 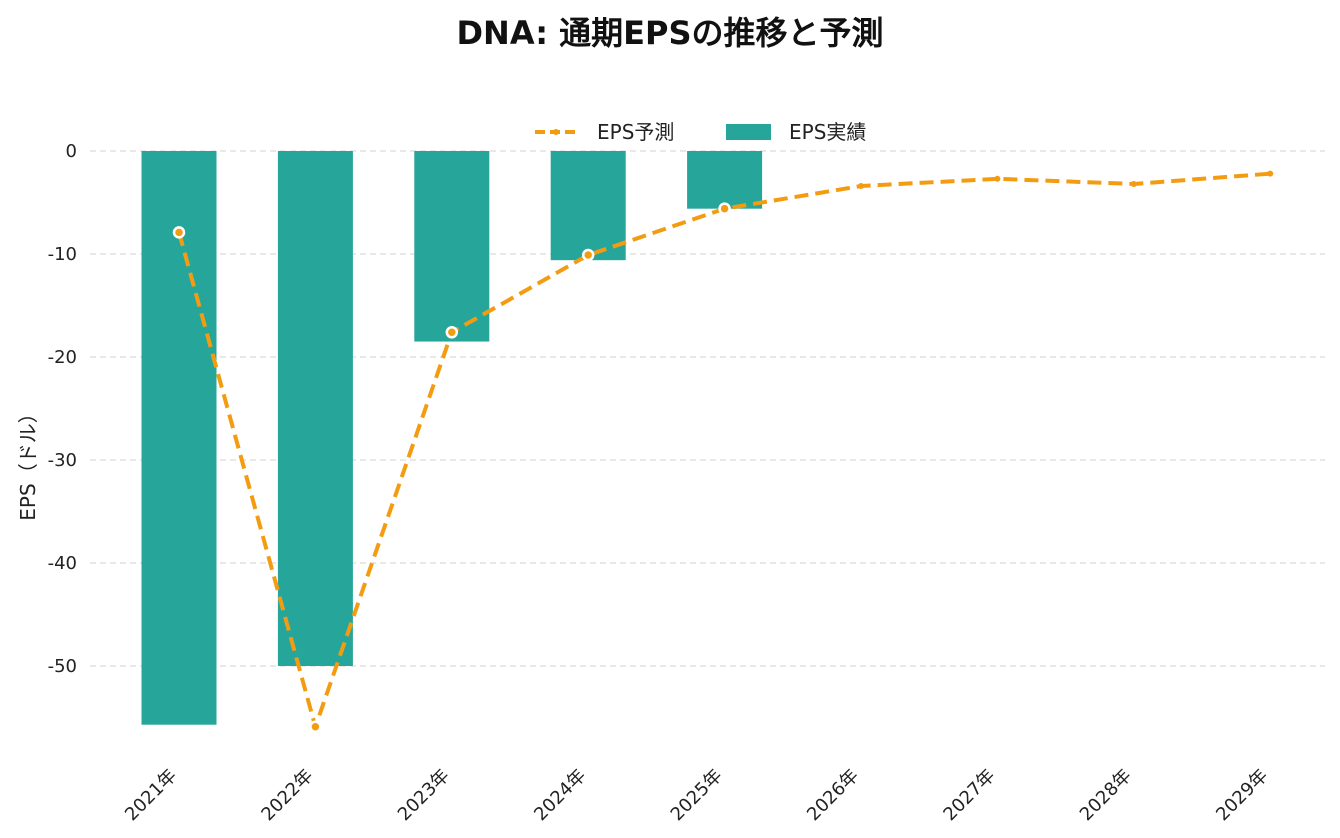 I want to click on bar-2022年, so click(x=315, y=408).